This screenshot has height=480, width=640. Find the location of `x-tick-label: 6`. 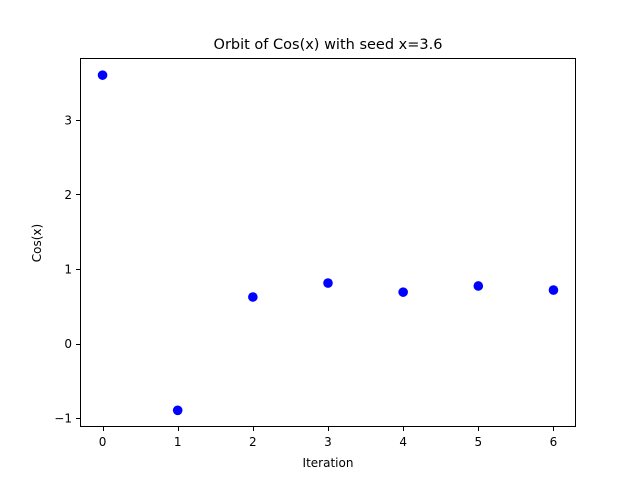

x-tick-label: 6 is located at coordinates (554, 442).